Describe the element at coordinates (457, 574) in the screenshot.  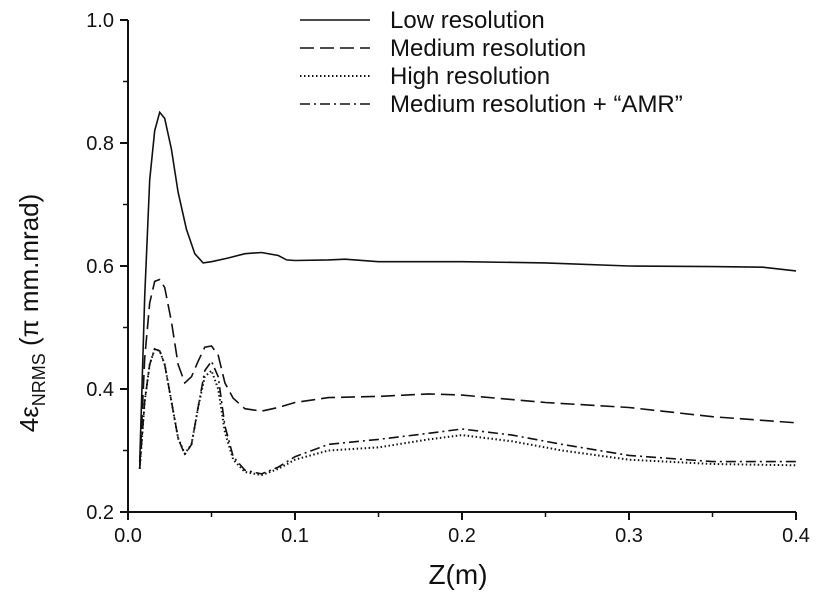
I see `x-axis-title: Z(m)` at that location.